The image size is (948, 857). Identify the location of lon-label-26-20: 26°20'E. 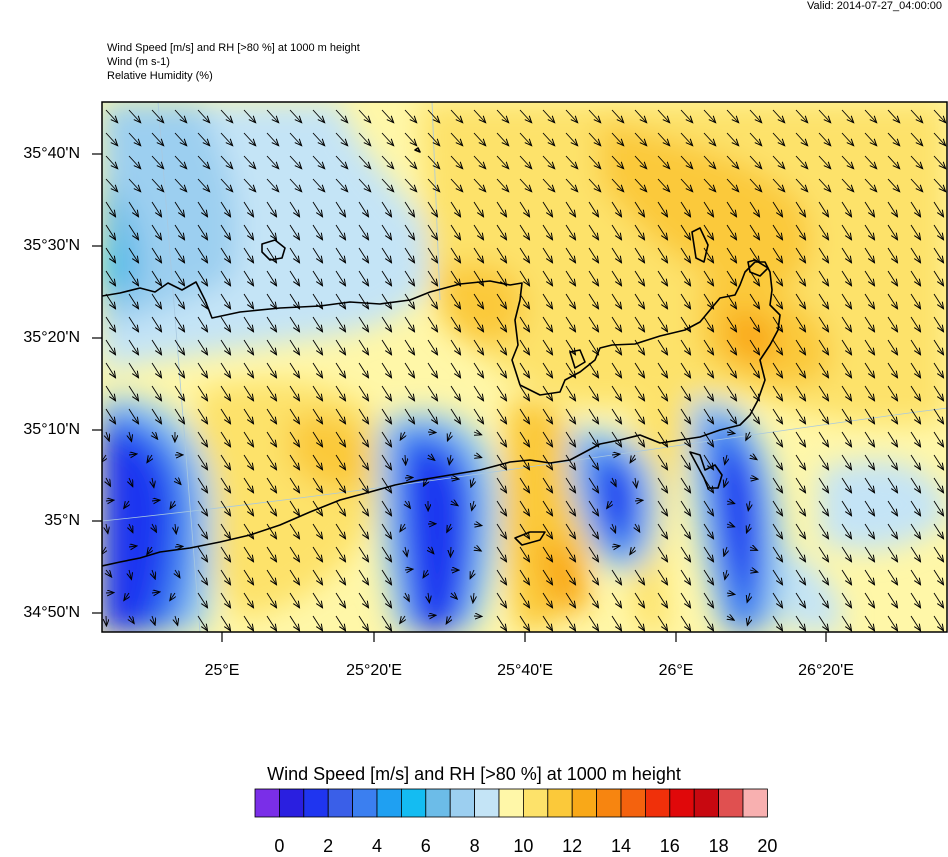
(826, 671).